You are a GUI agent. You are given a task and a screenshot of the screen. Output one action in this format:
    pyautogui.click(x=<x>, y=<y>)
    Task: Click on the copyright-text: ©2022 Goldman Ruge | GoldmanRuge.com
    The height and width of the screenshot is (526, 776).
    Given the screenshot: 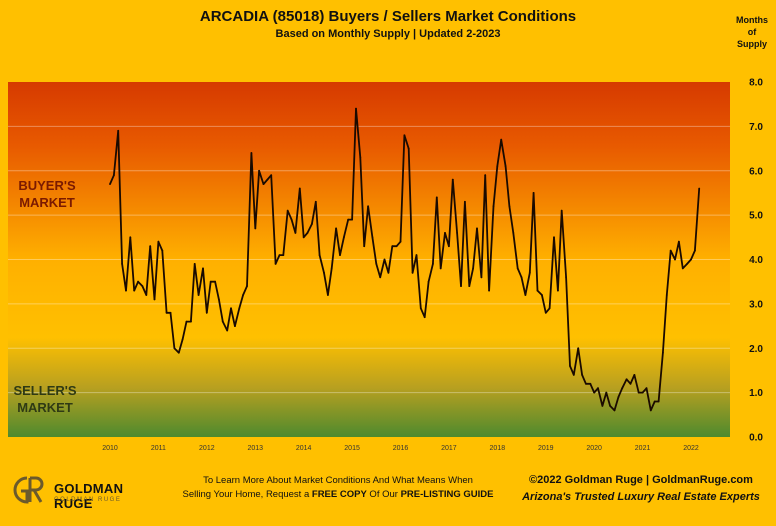 What is the action you would take?
    pyautogui.click(x=641, y=480)
    